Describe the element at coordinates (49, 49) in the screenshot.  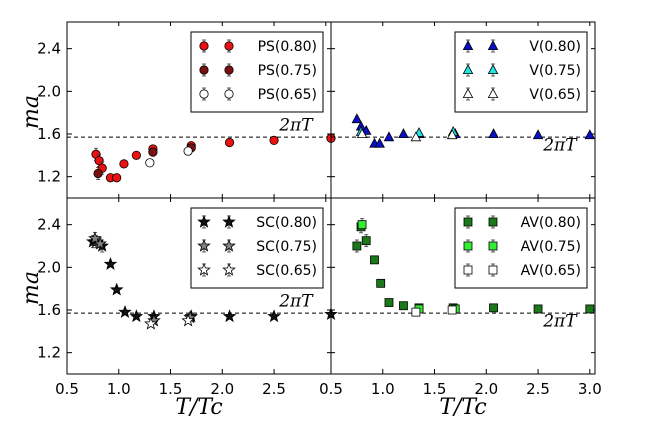
I see `y-tick-label: 2.4` at that location.